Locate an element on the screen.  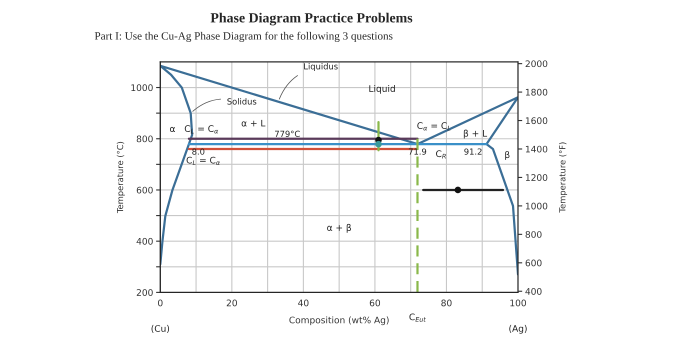
y-tick-label: 200 is located at coordinates (144, 292).